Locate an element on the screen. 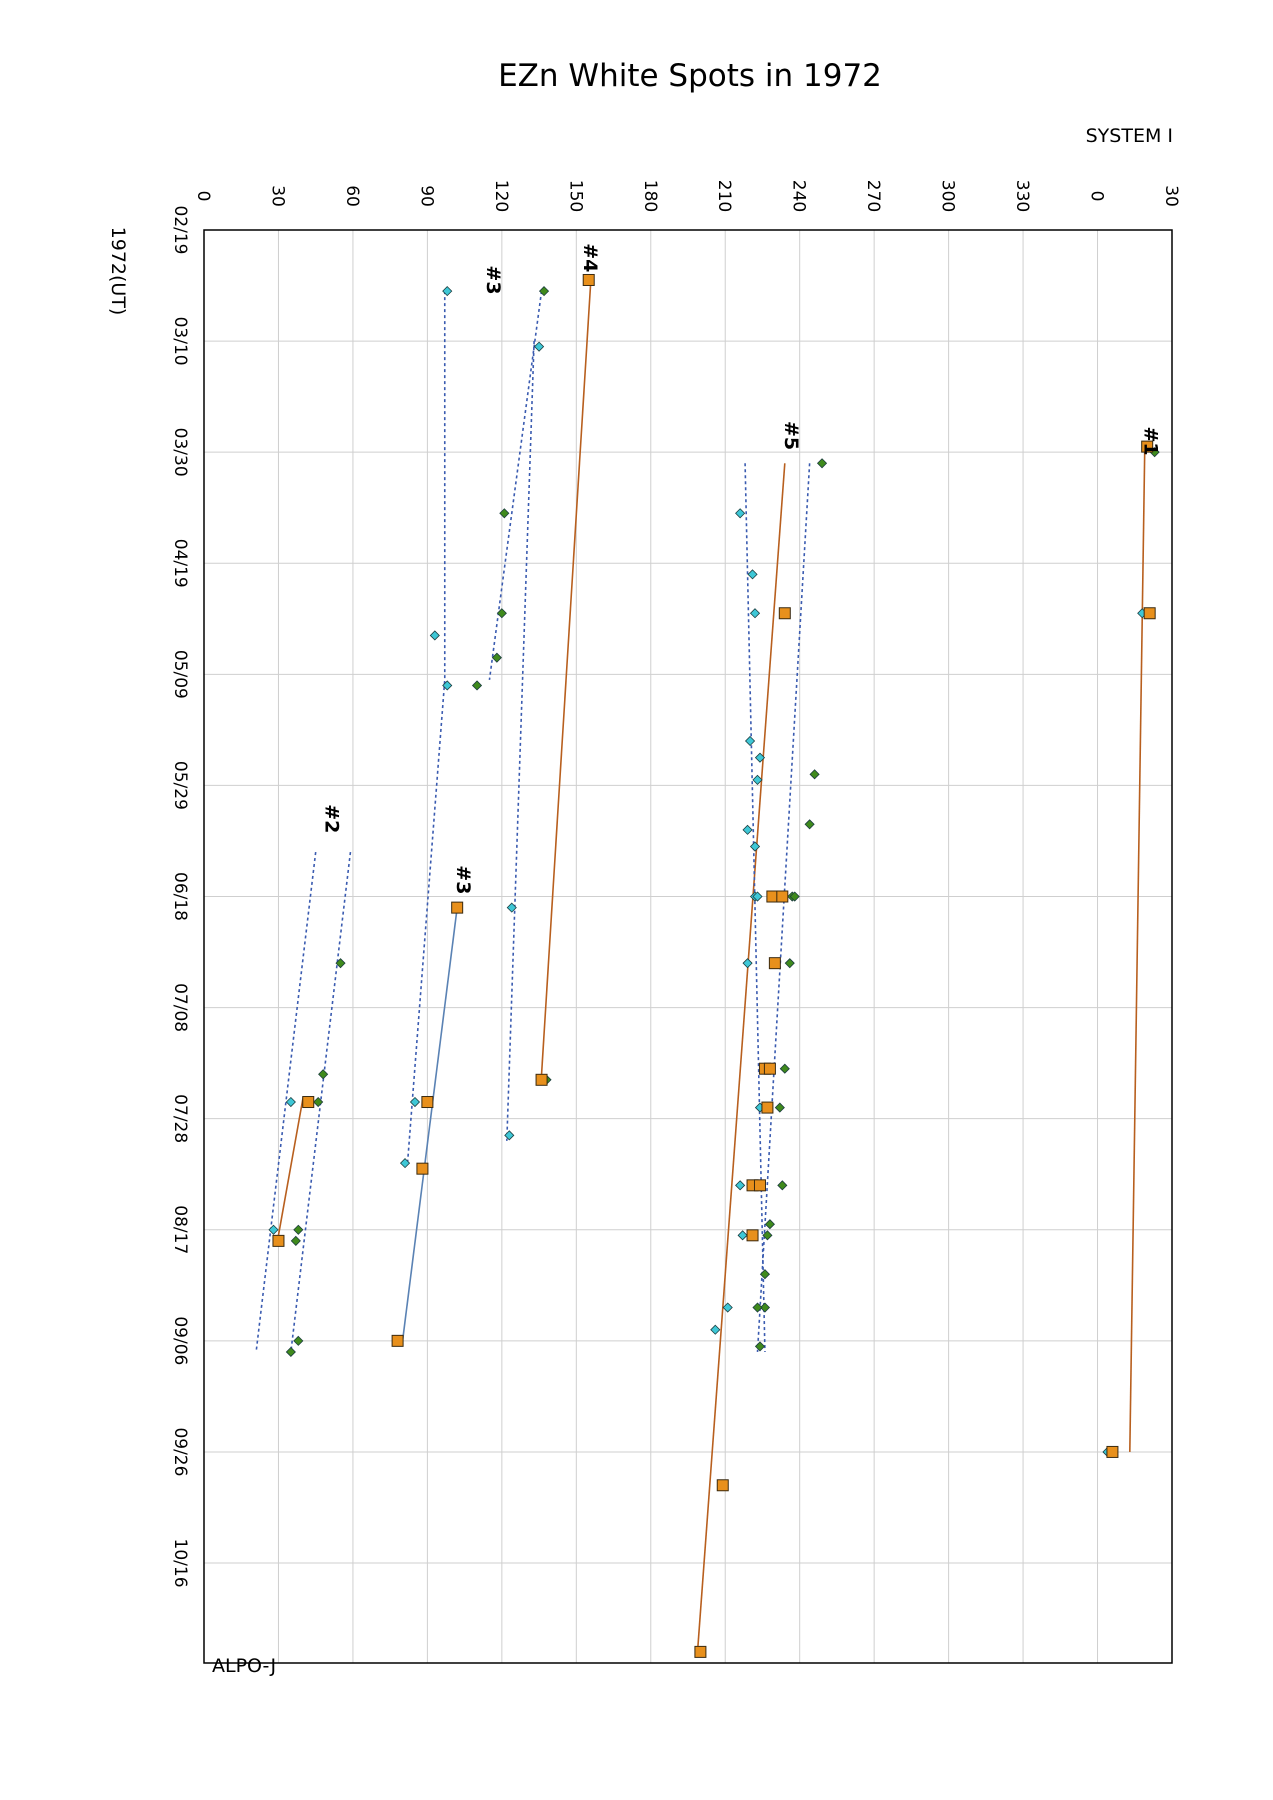 The width and height of the screenshot is (1273, 1800). date-tick-label: 08/17 is located at coordinates (180, 1229).